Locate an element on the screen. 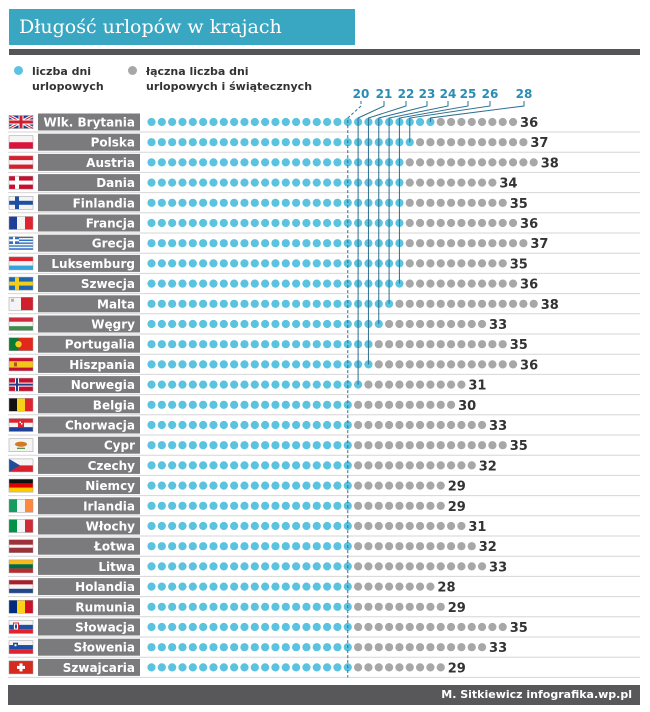 This screenshot has height=712, width=650. country-row: Litwa 33 is located at coordinates (324, 567).